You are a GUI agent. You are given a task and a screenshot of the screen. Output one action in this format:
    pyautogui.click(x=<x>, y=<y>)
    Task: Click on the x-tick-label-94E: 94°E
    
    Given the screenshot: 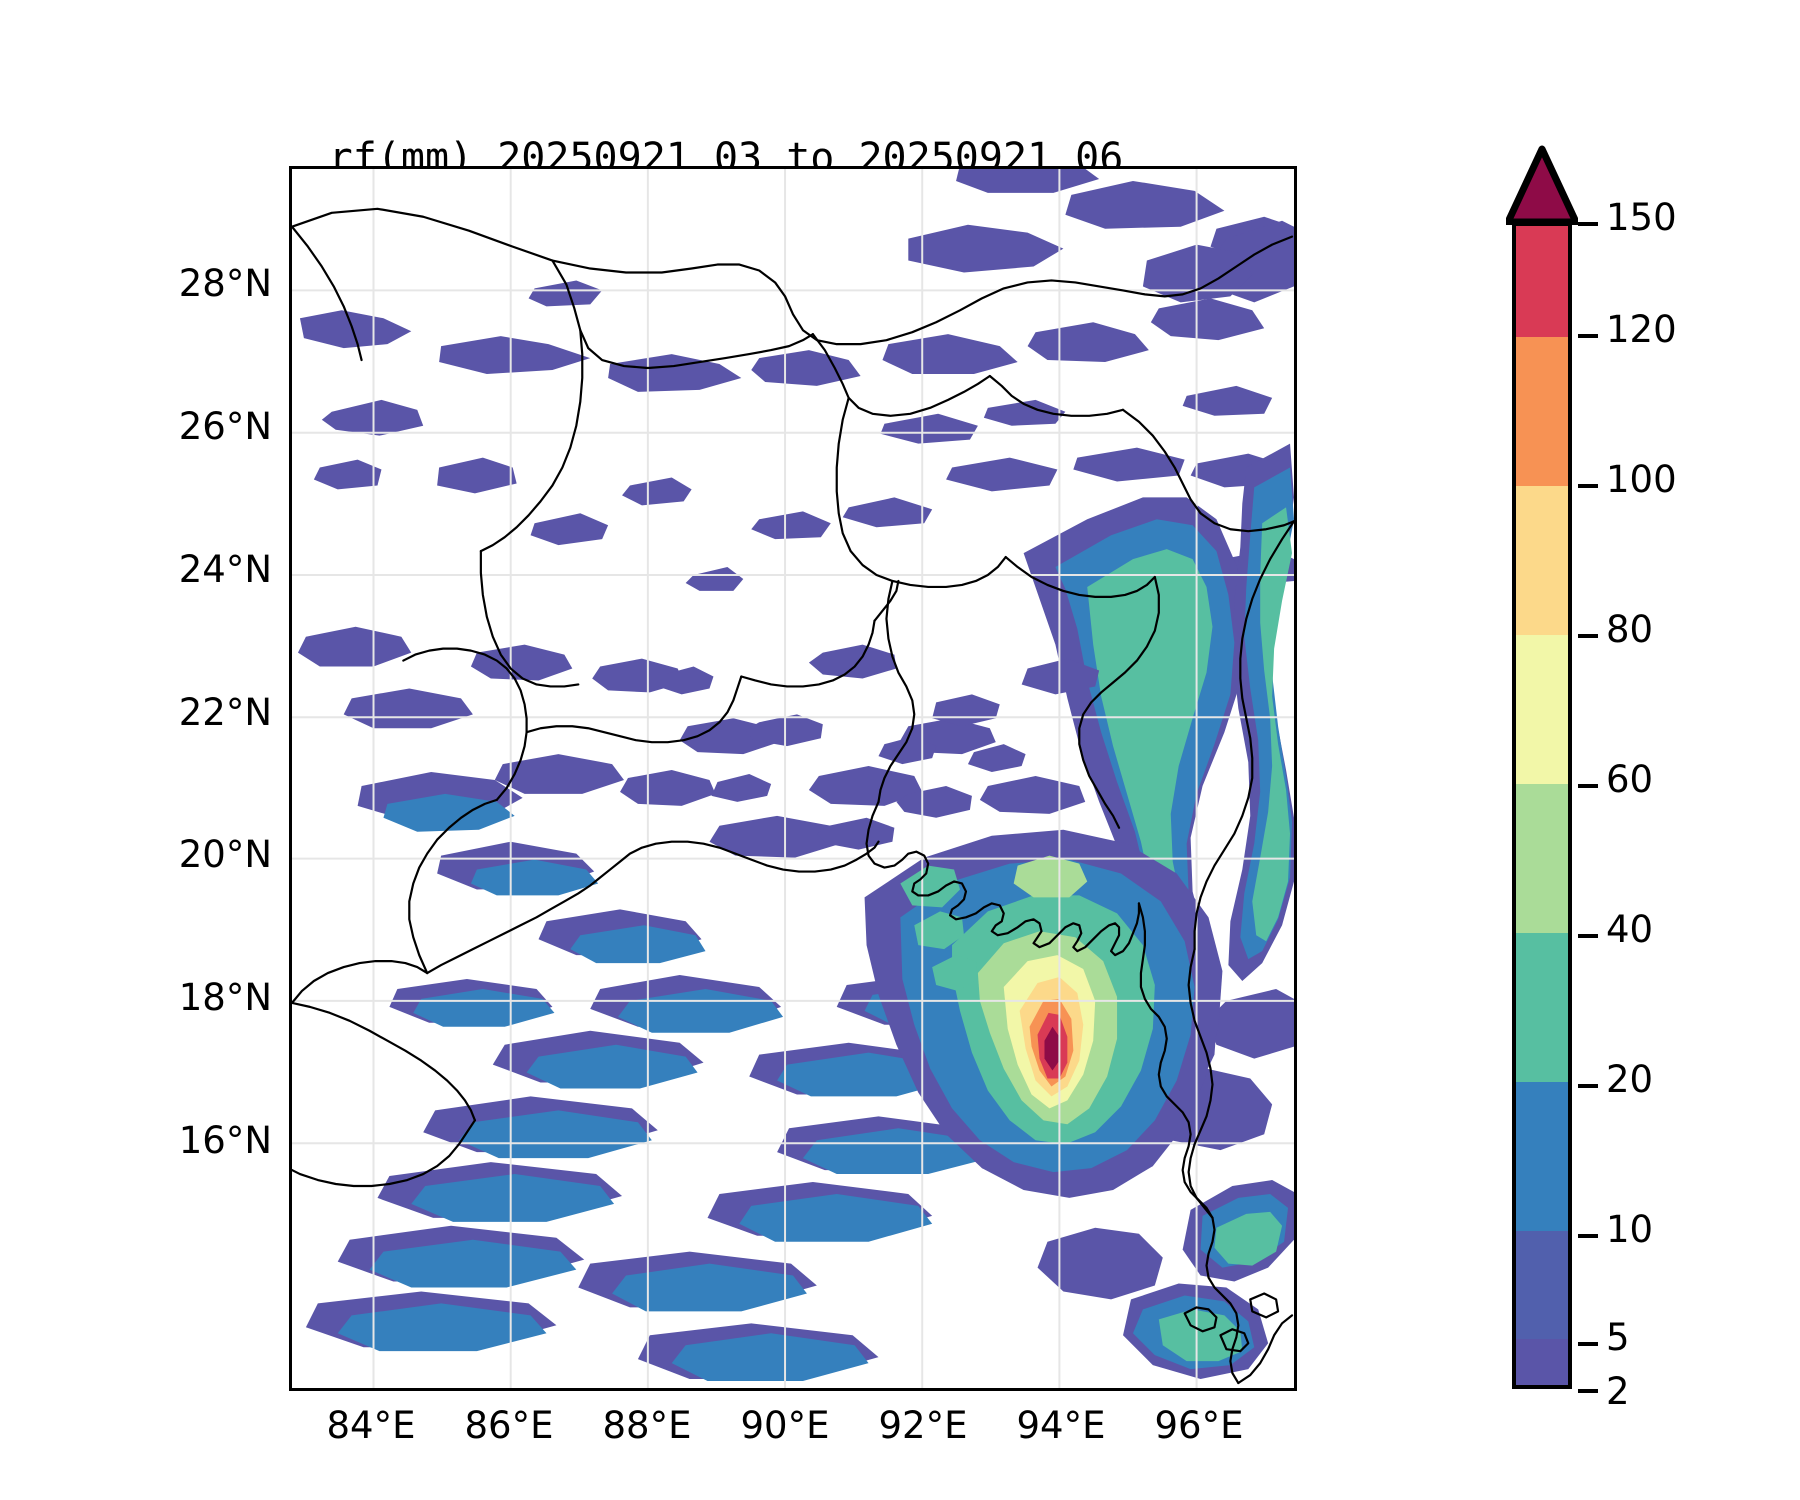 What is the action you would take?
    pyautogui.click(x=1061, y=1425)
    